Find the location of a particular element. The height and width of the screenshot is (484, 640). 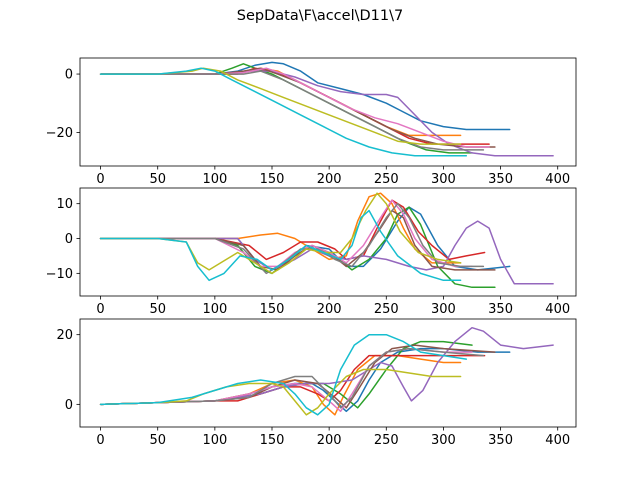

y-tick-label: 10 is located at coordinates (64, 204).